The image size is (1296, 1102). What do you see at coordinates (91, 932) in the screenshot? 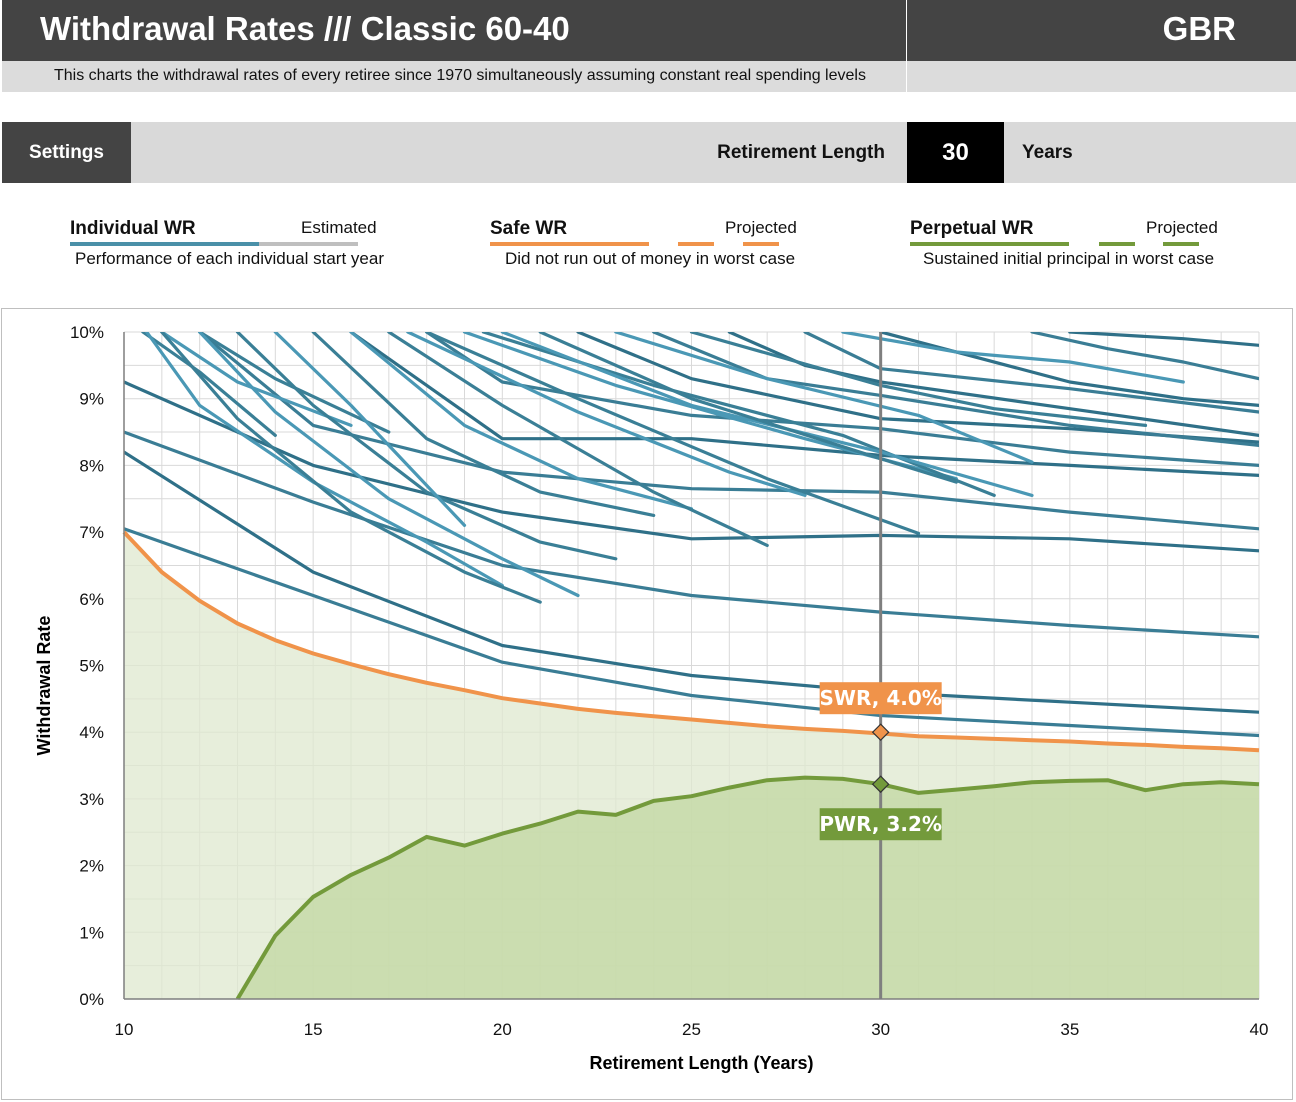
I see `y-tick-label: 1%` at bounding box center [91, 932].